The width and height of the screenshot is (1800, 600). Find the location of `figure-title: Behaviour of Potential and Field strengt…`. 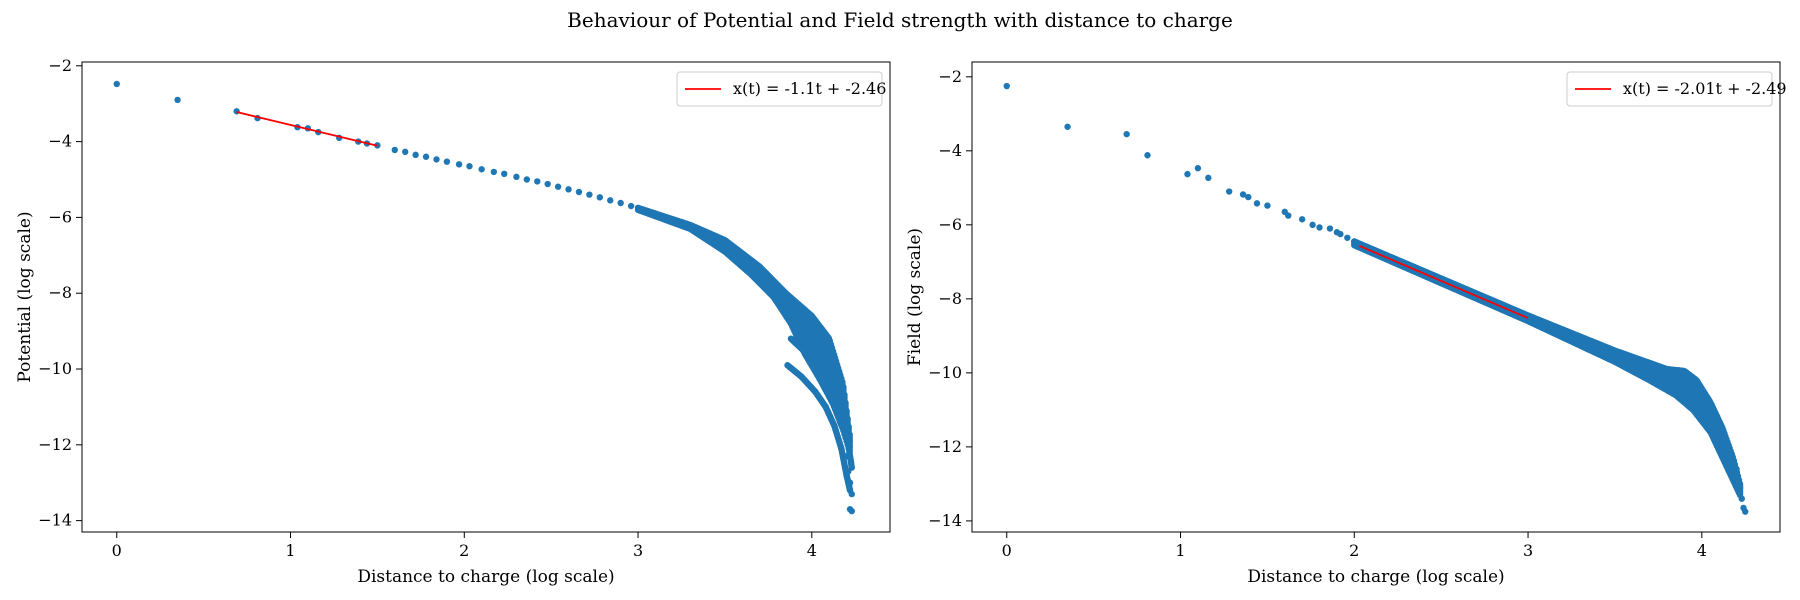

figure-title: Behaviour of Potential and Field strengt… is located at coordinates (900, 20).